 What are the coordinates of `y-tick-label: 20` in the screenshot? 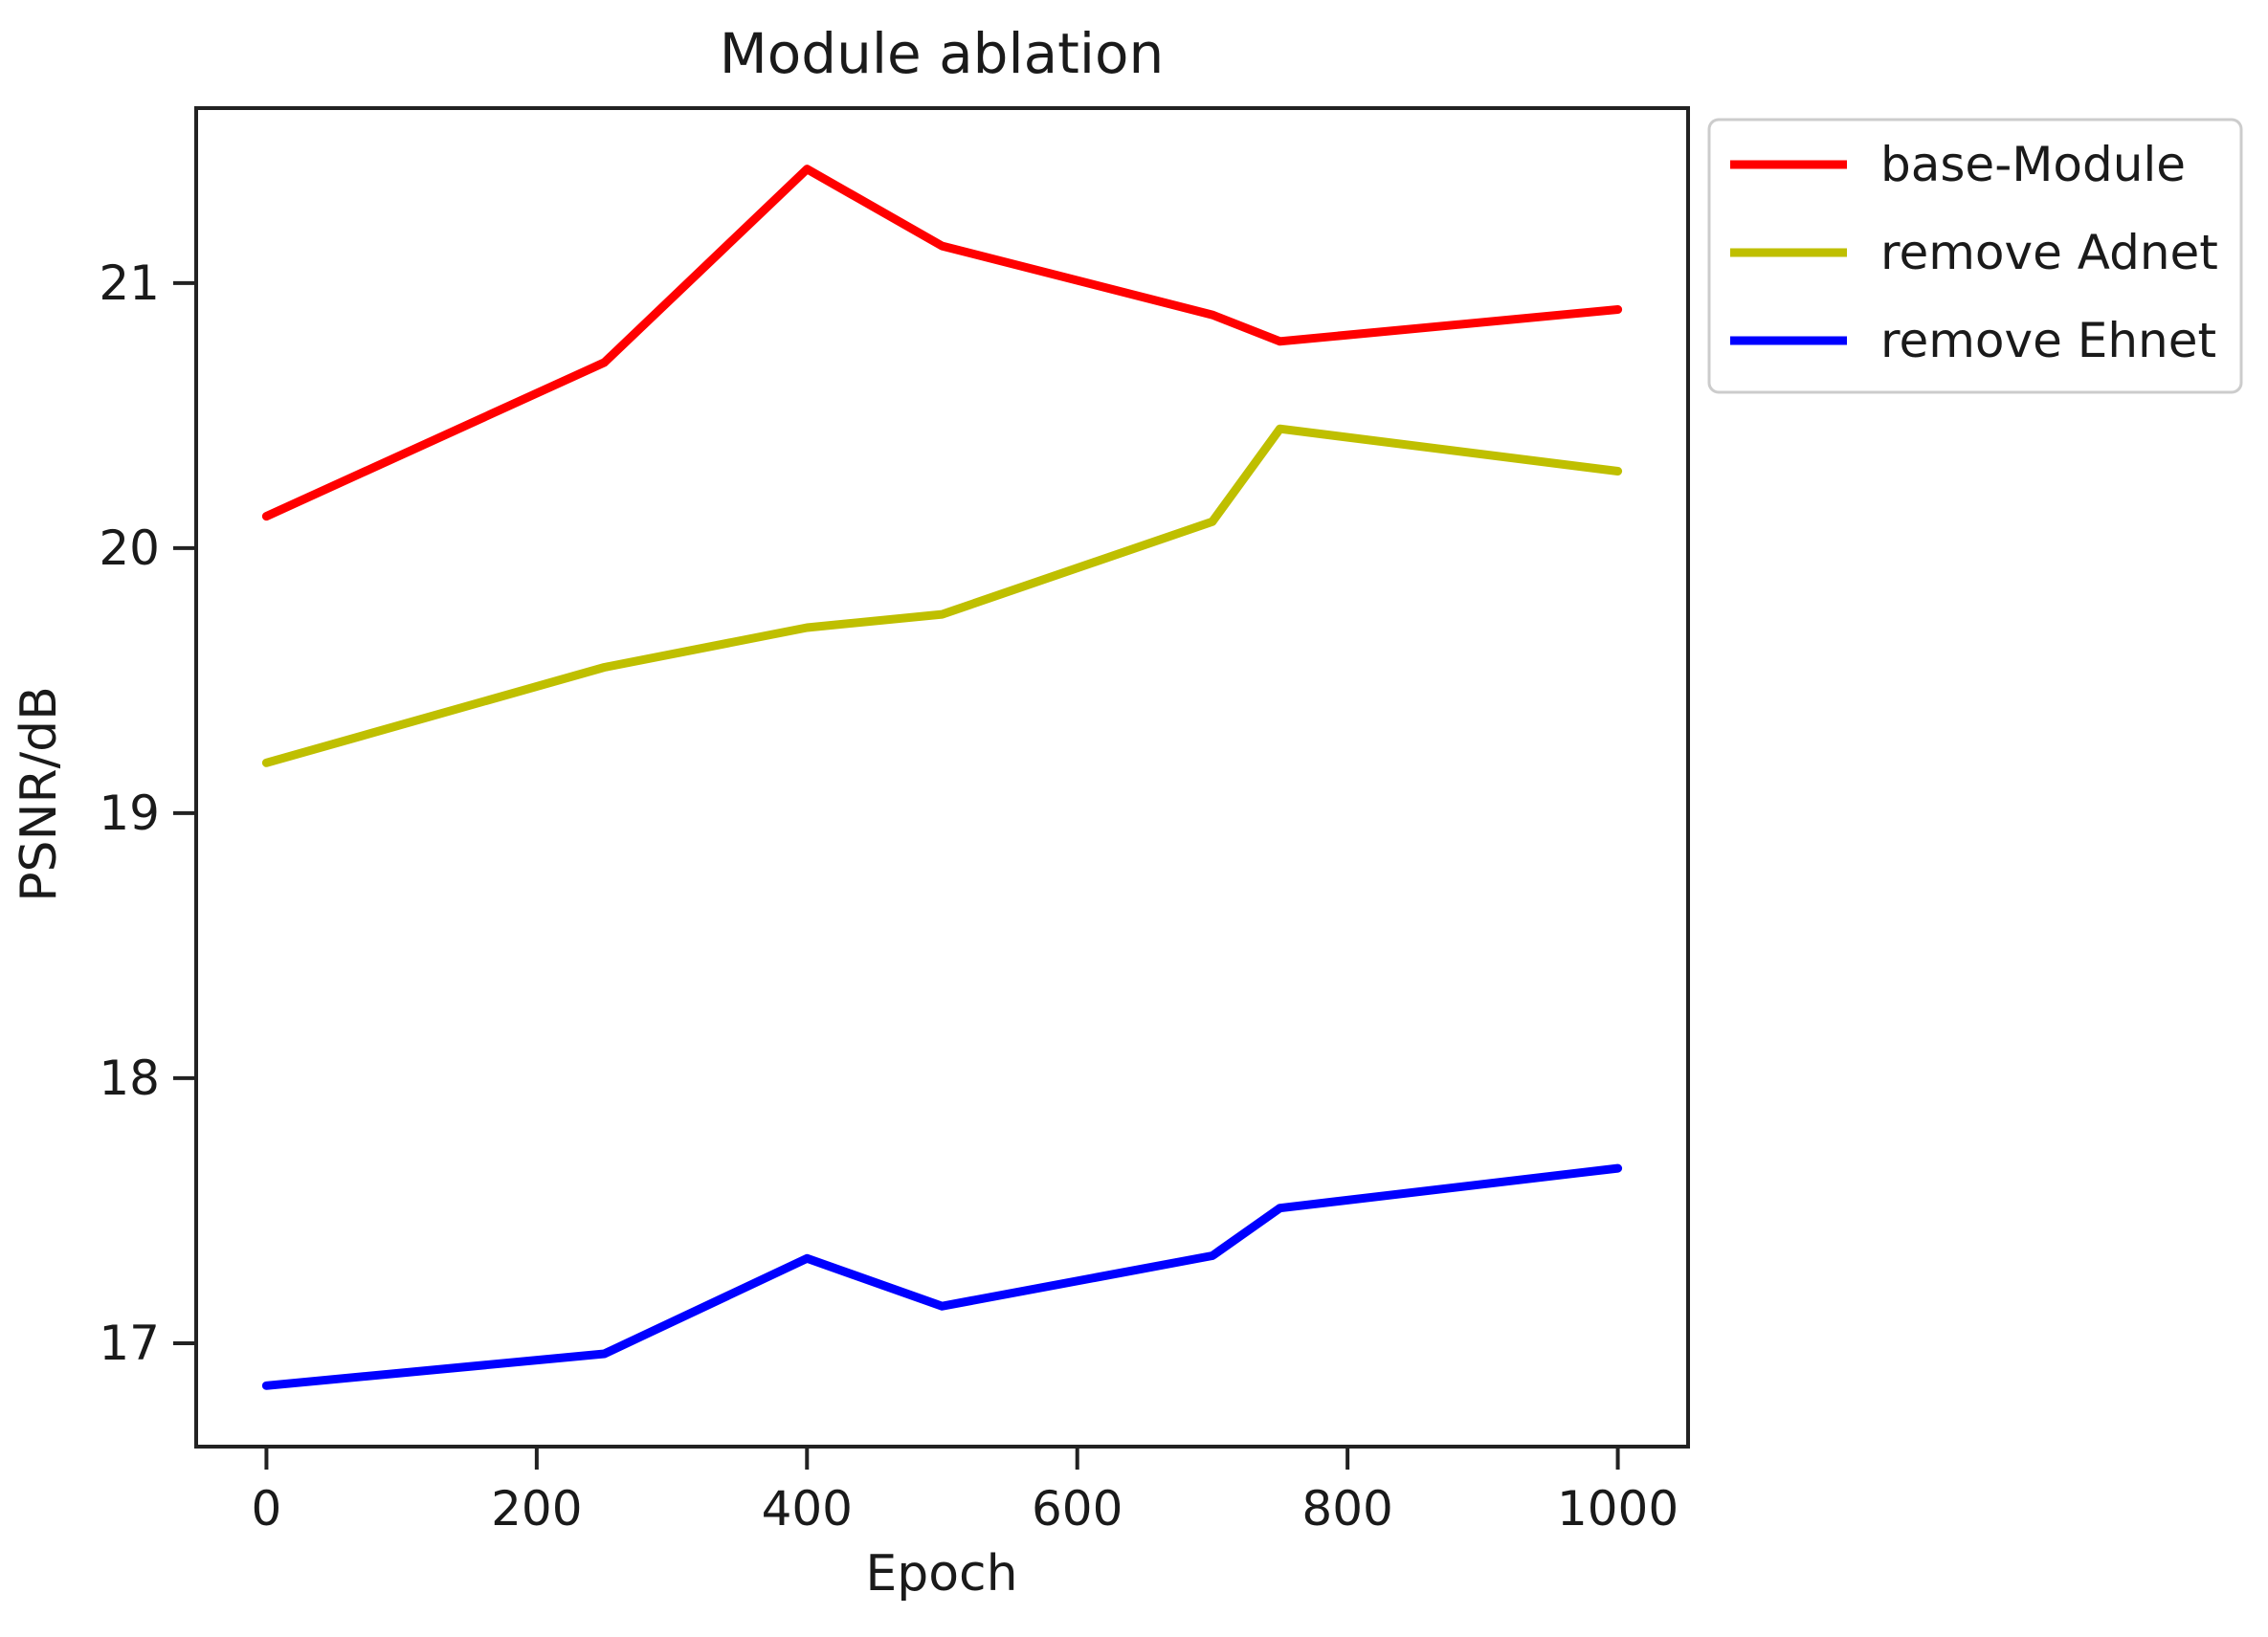 It's located at (129, 548).